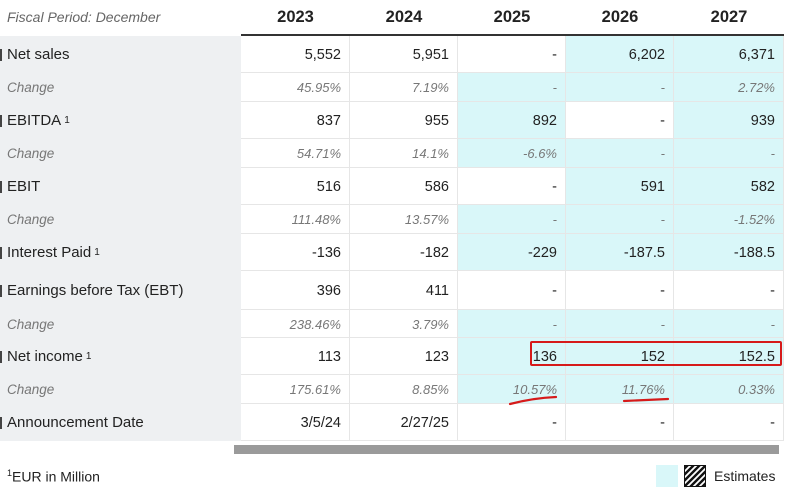 Image resolution: width=796 pixels, height=501 pixels. I want to click on year-header-2027: 2027, so click(729, 16).